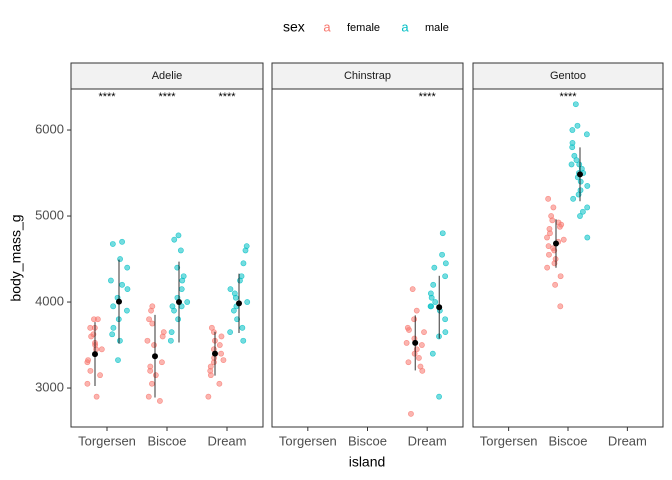  Describe the element at coordinates (367, 462) in the screenshot. I see `x-axis-title: island` at that location.